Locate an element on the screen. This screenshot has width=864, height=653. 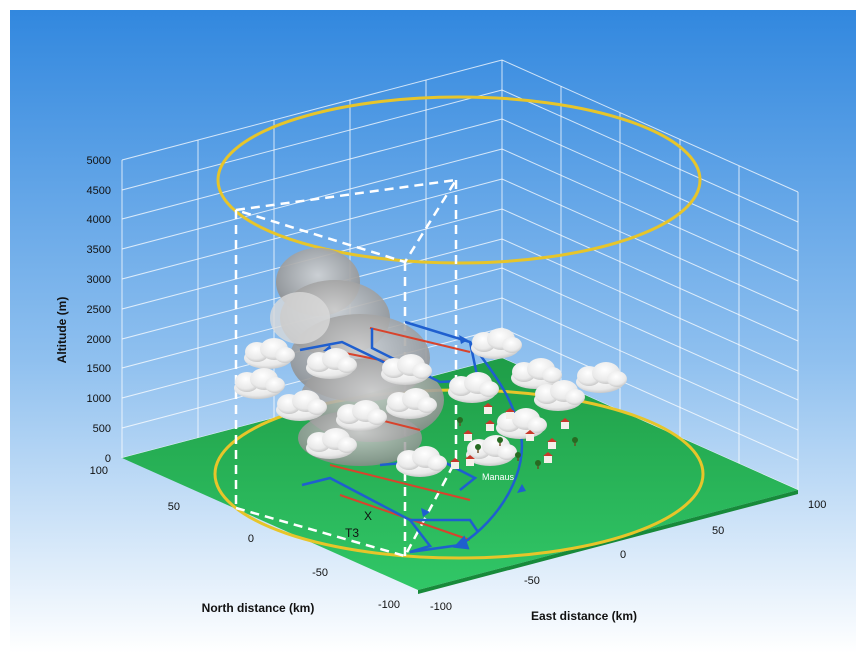
altitude-tick: 2500 is located at coordinates (99, 310).